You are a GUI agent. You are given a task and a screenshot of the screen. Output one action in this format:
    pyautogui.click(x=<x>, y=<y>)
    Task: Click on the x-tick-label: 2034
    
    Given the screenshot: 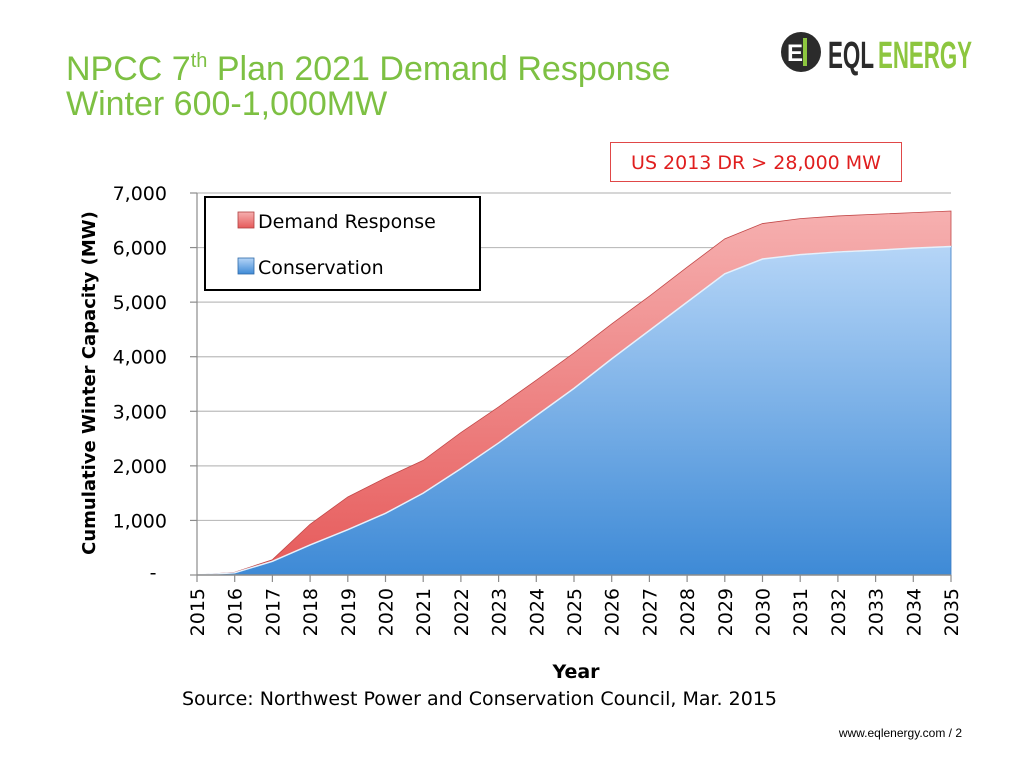 What is the action you would take?
    pyautogui.click(x=914, y=612)
    